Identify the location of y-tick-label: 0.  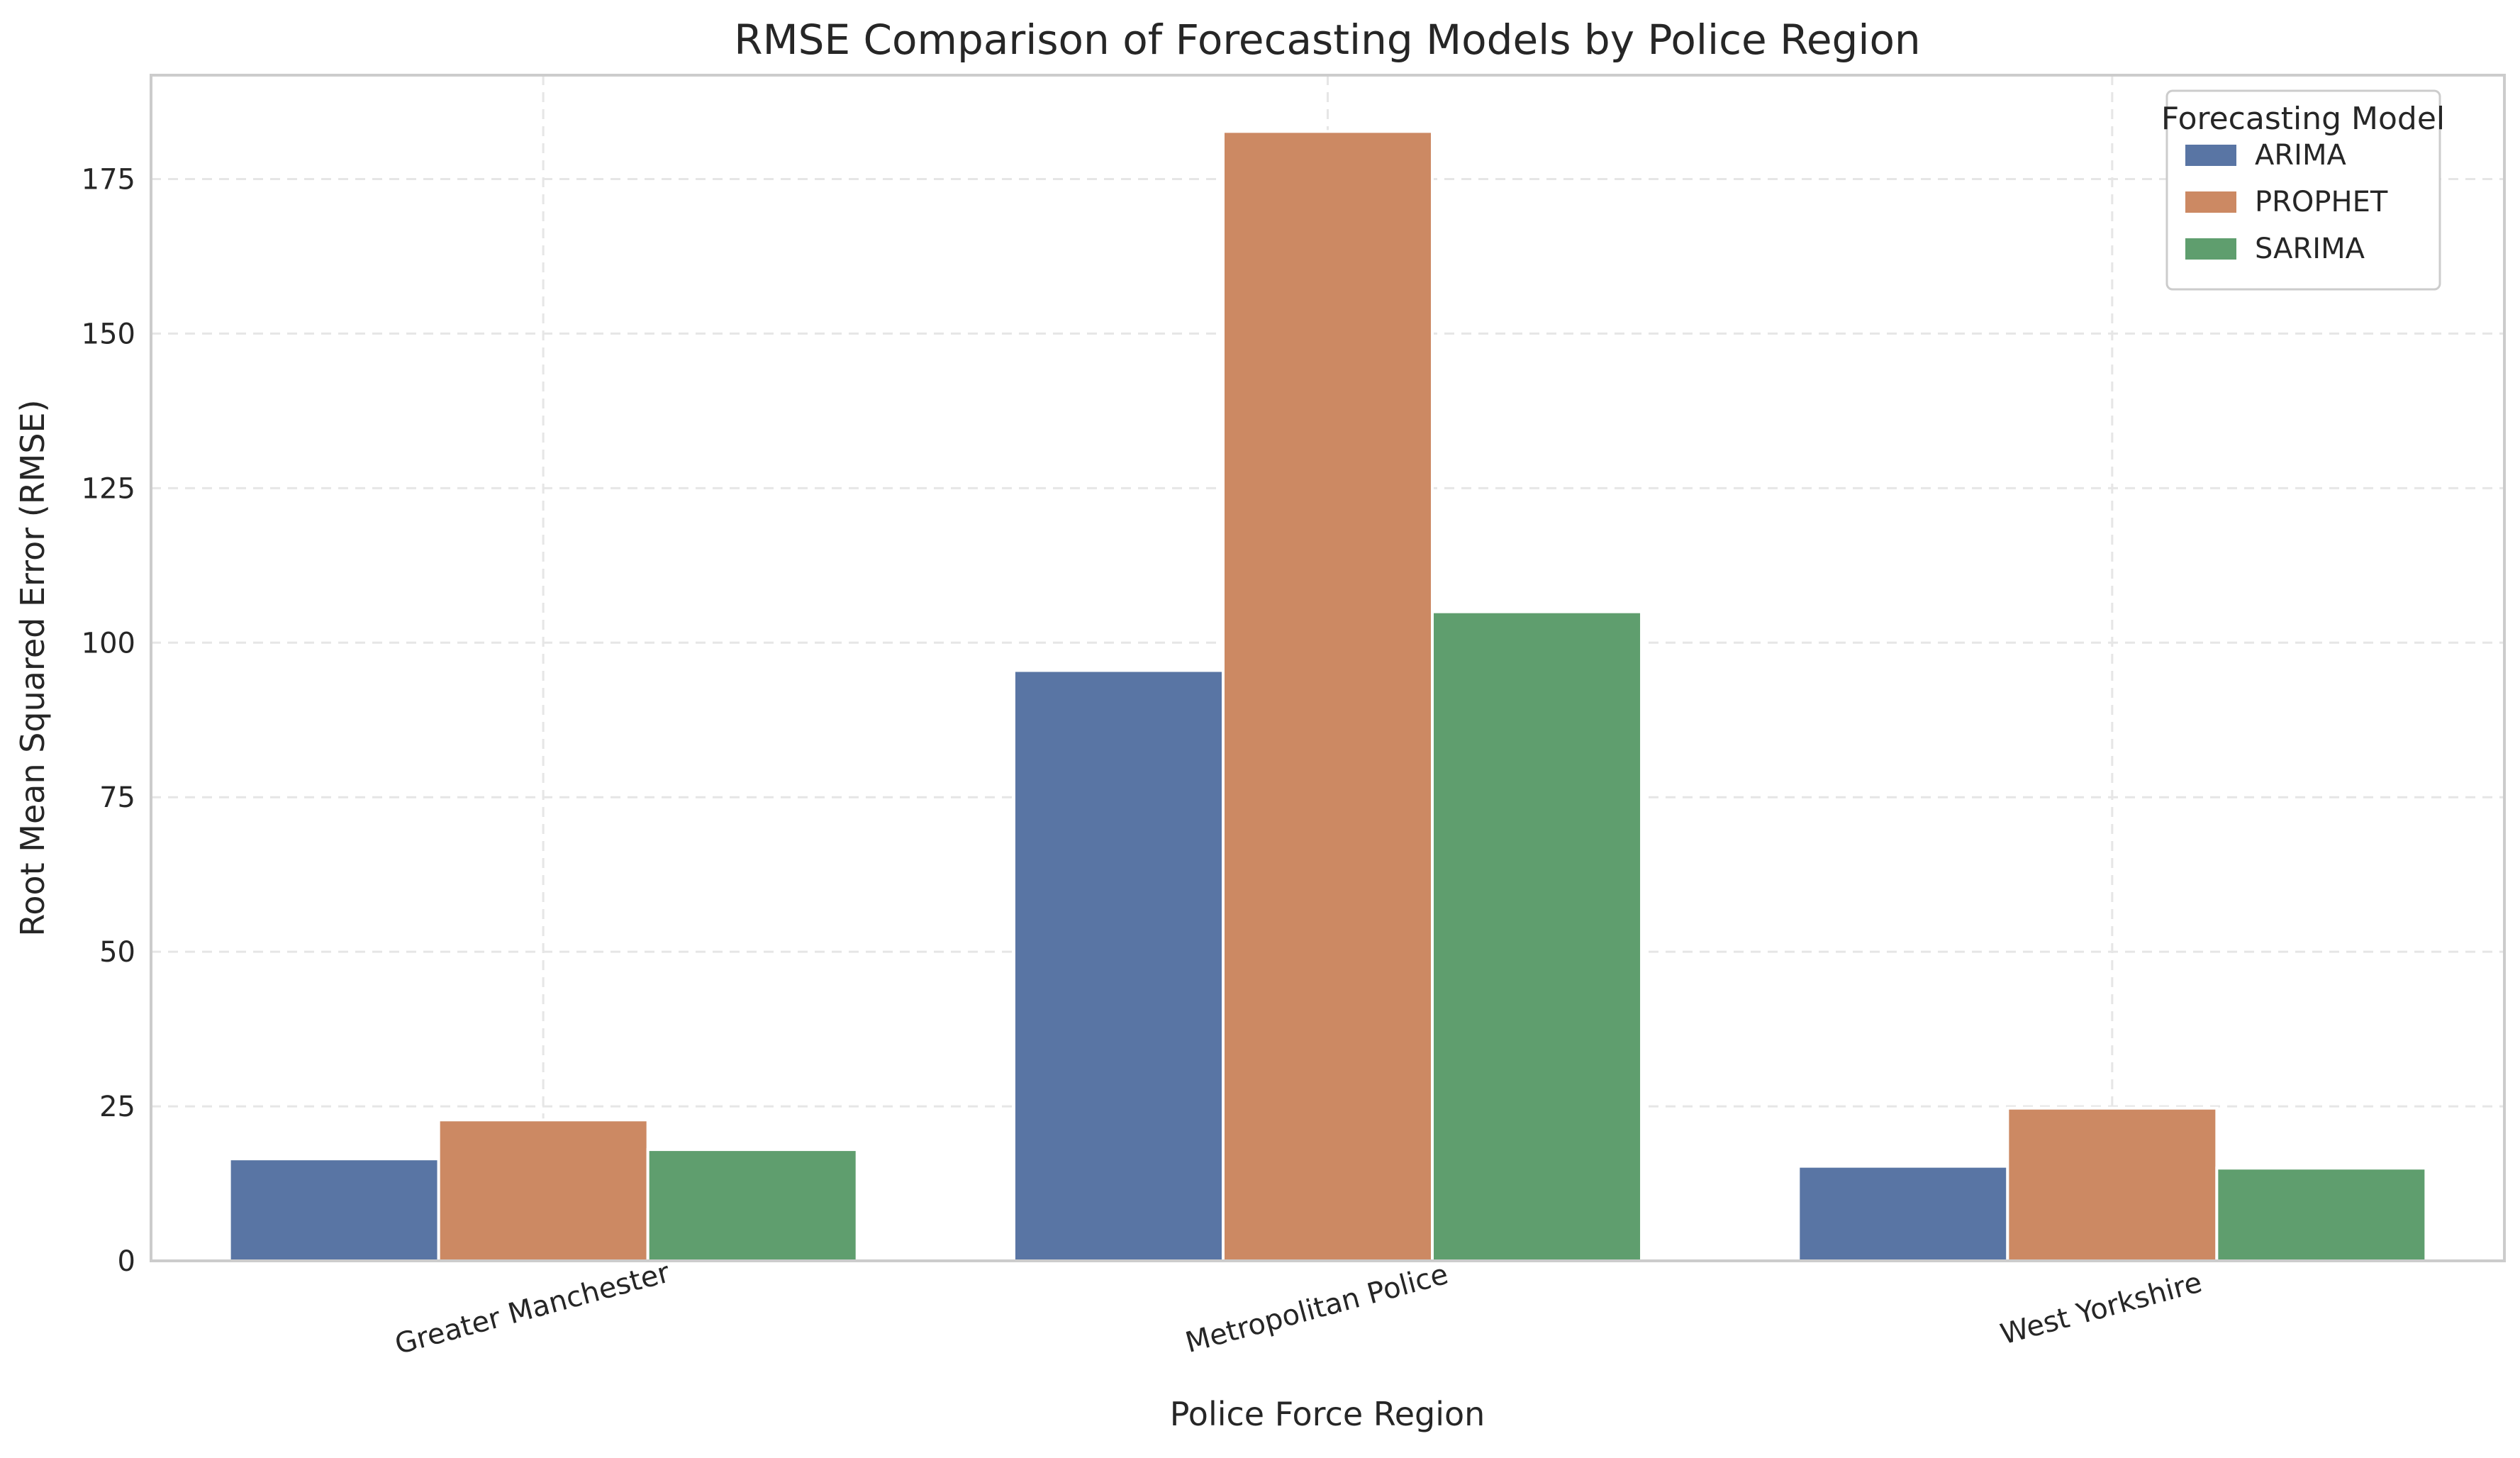
(127, 1261).